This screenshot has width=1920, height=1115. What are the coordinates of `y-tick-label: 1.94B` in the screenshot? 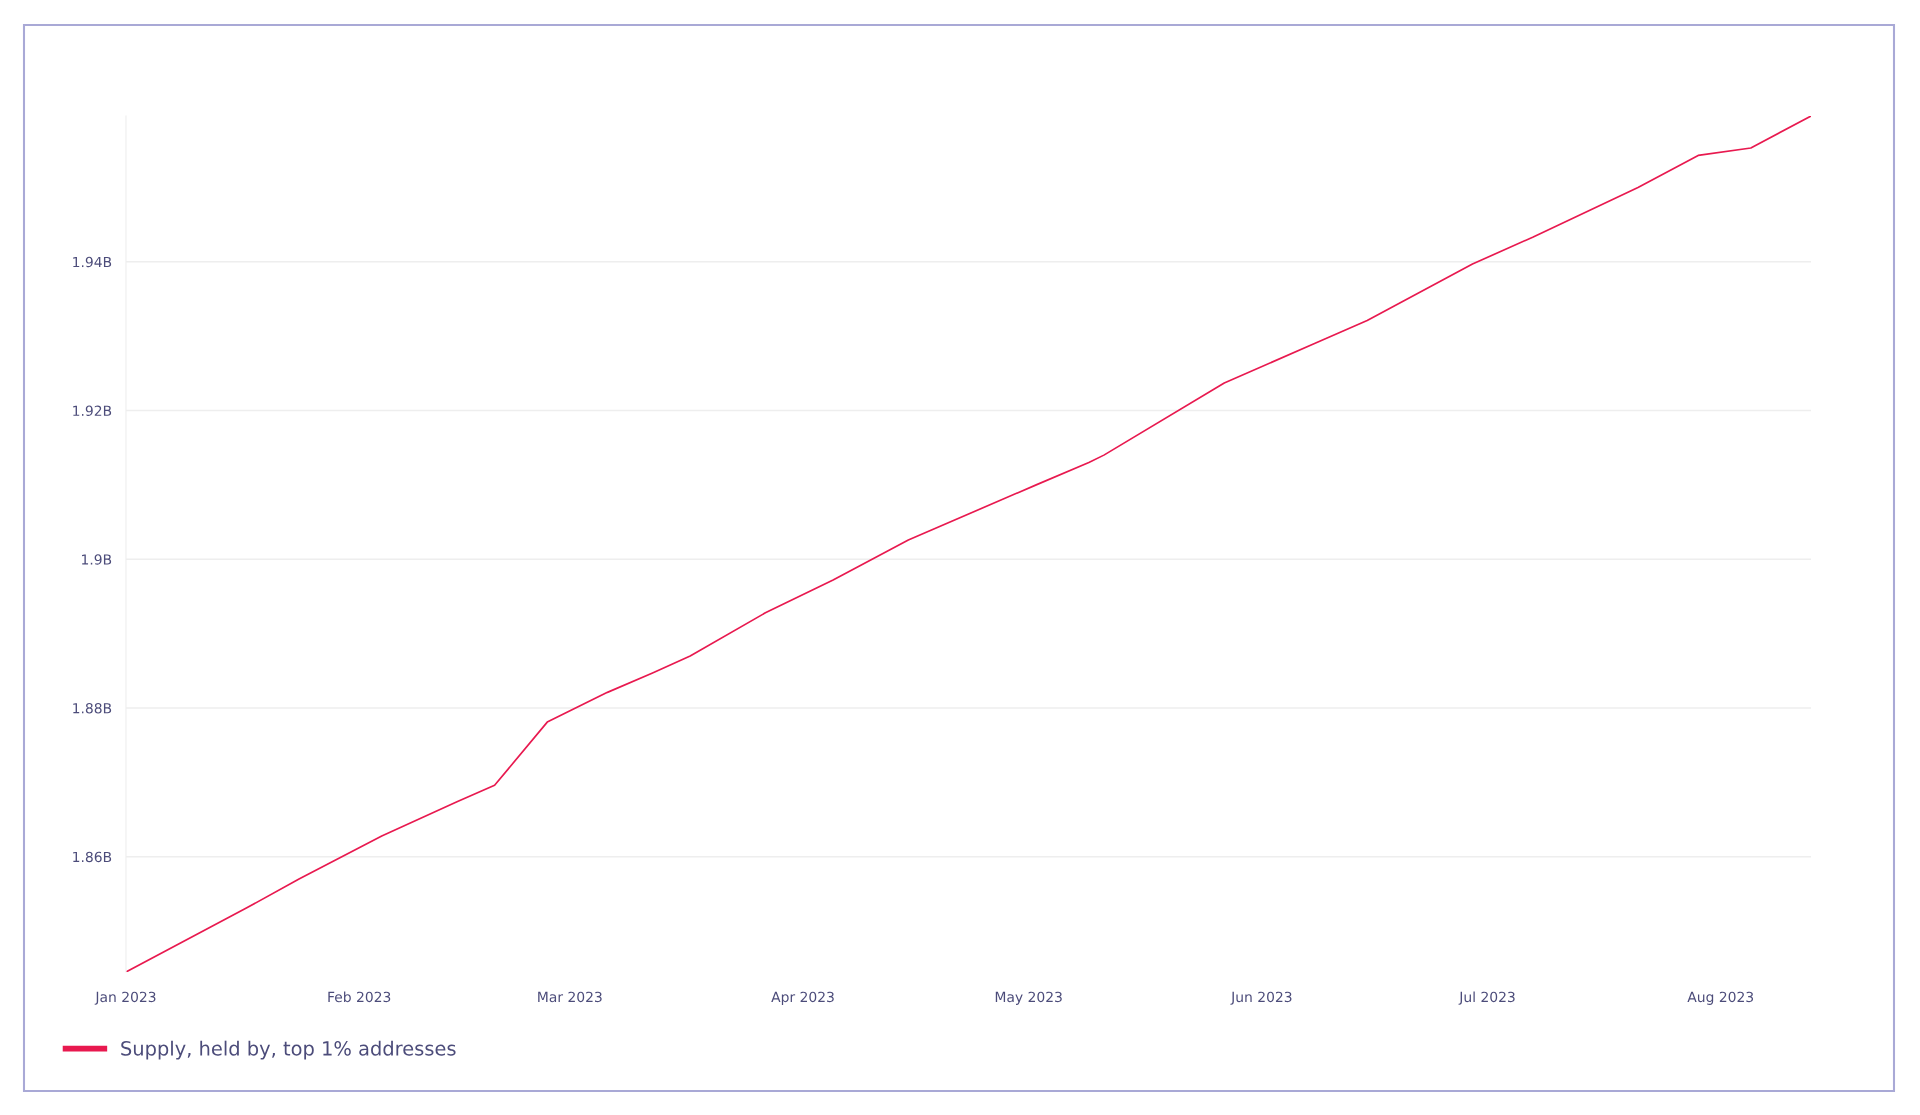 It's located at (92, 262).